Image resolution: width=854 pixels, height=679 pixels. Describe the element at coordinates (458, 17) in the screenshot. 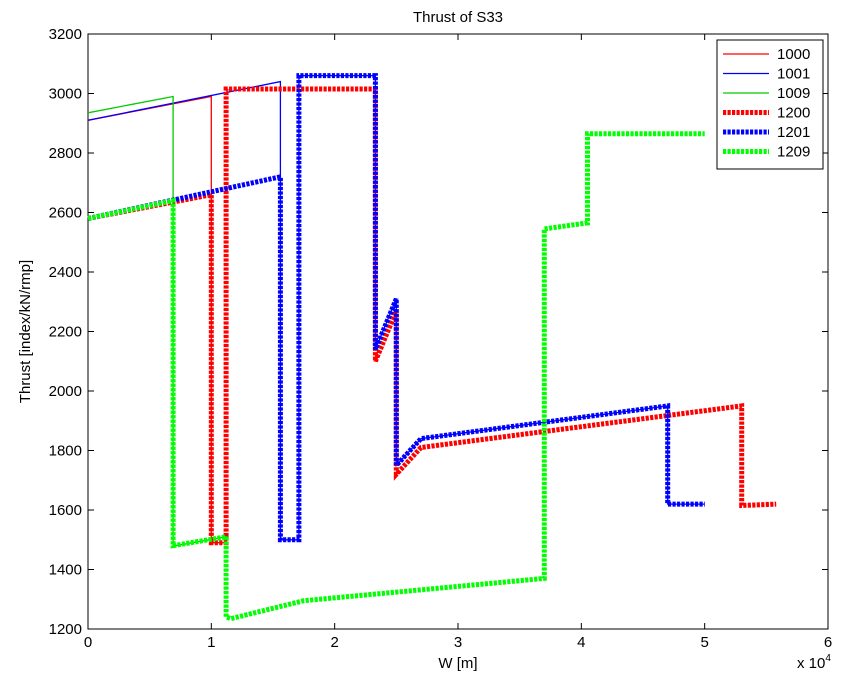

I see `chart-title: Thrust of S33` at that location.